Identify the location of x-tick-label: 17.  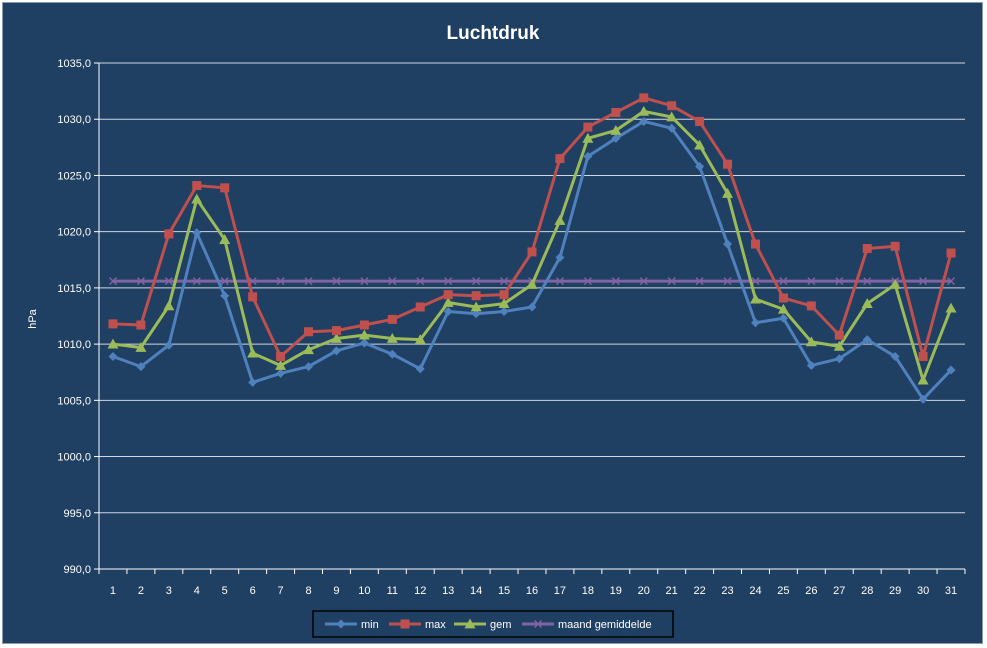
(560, 591).